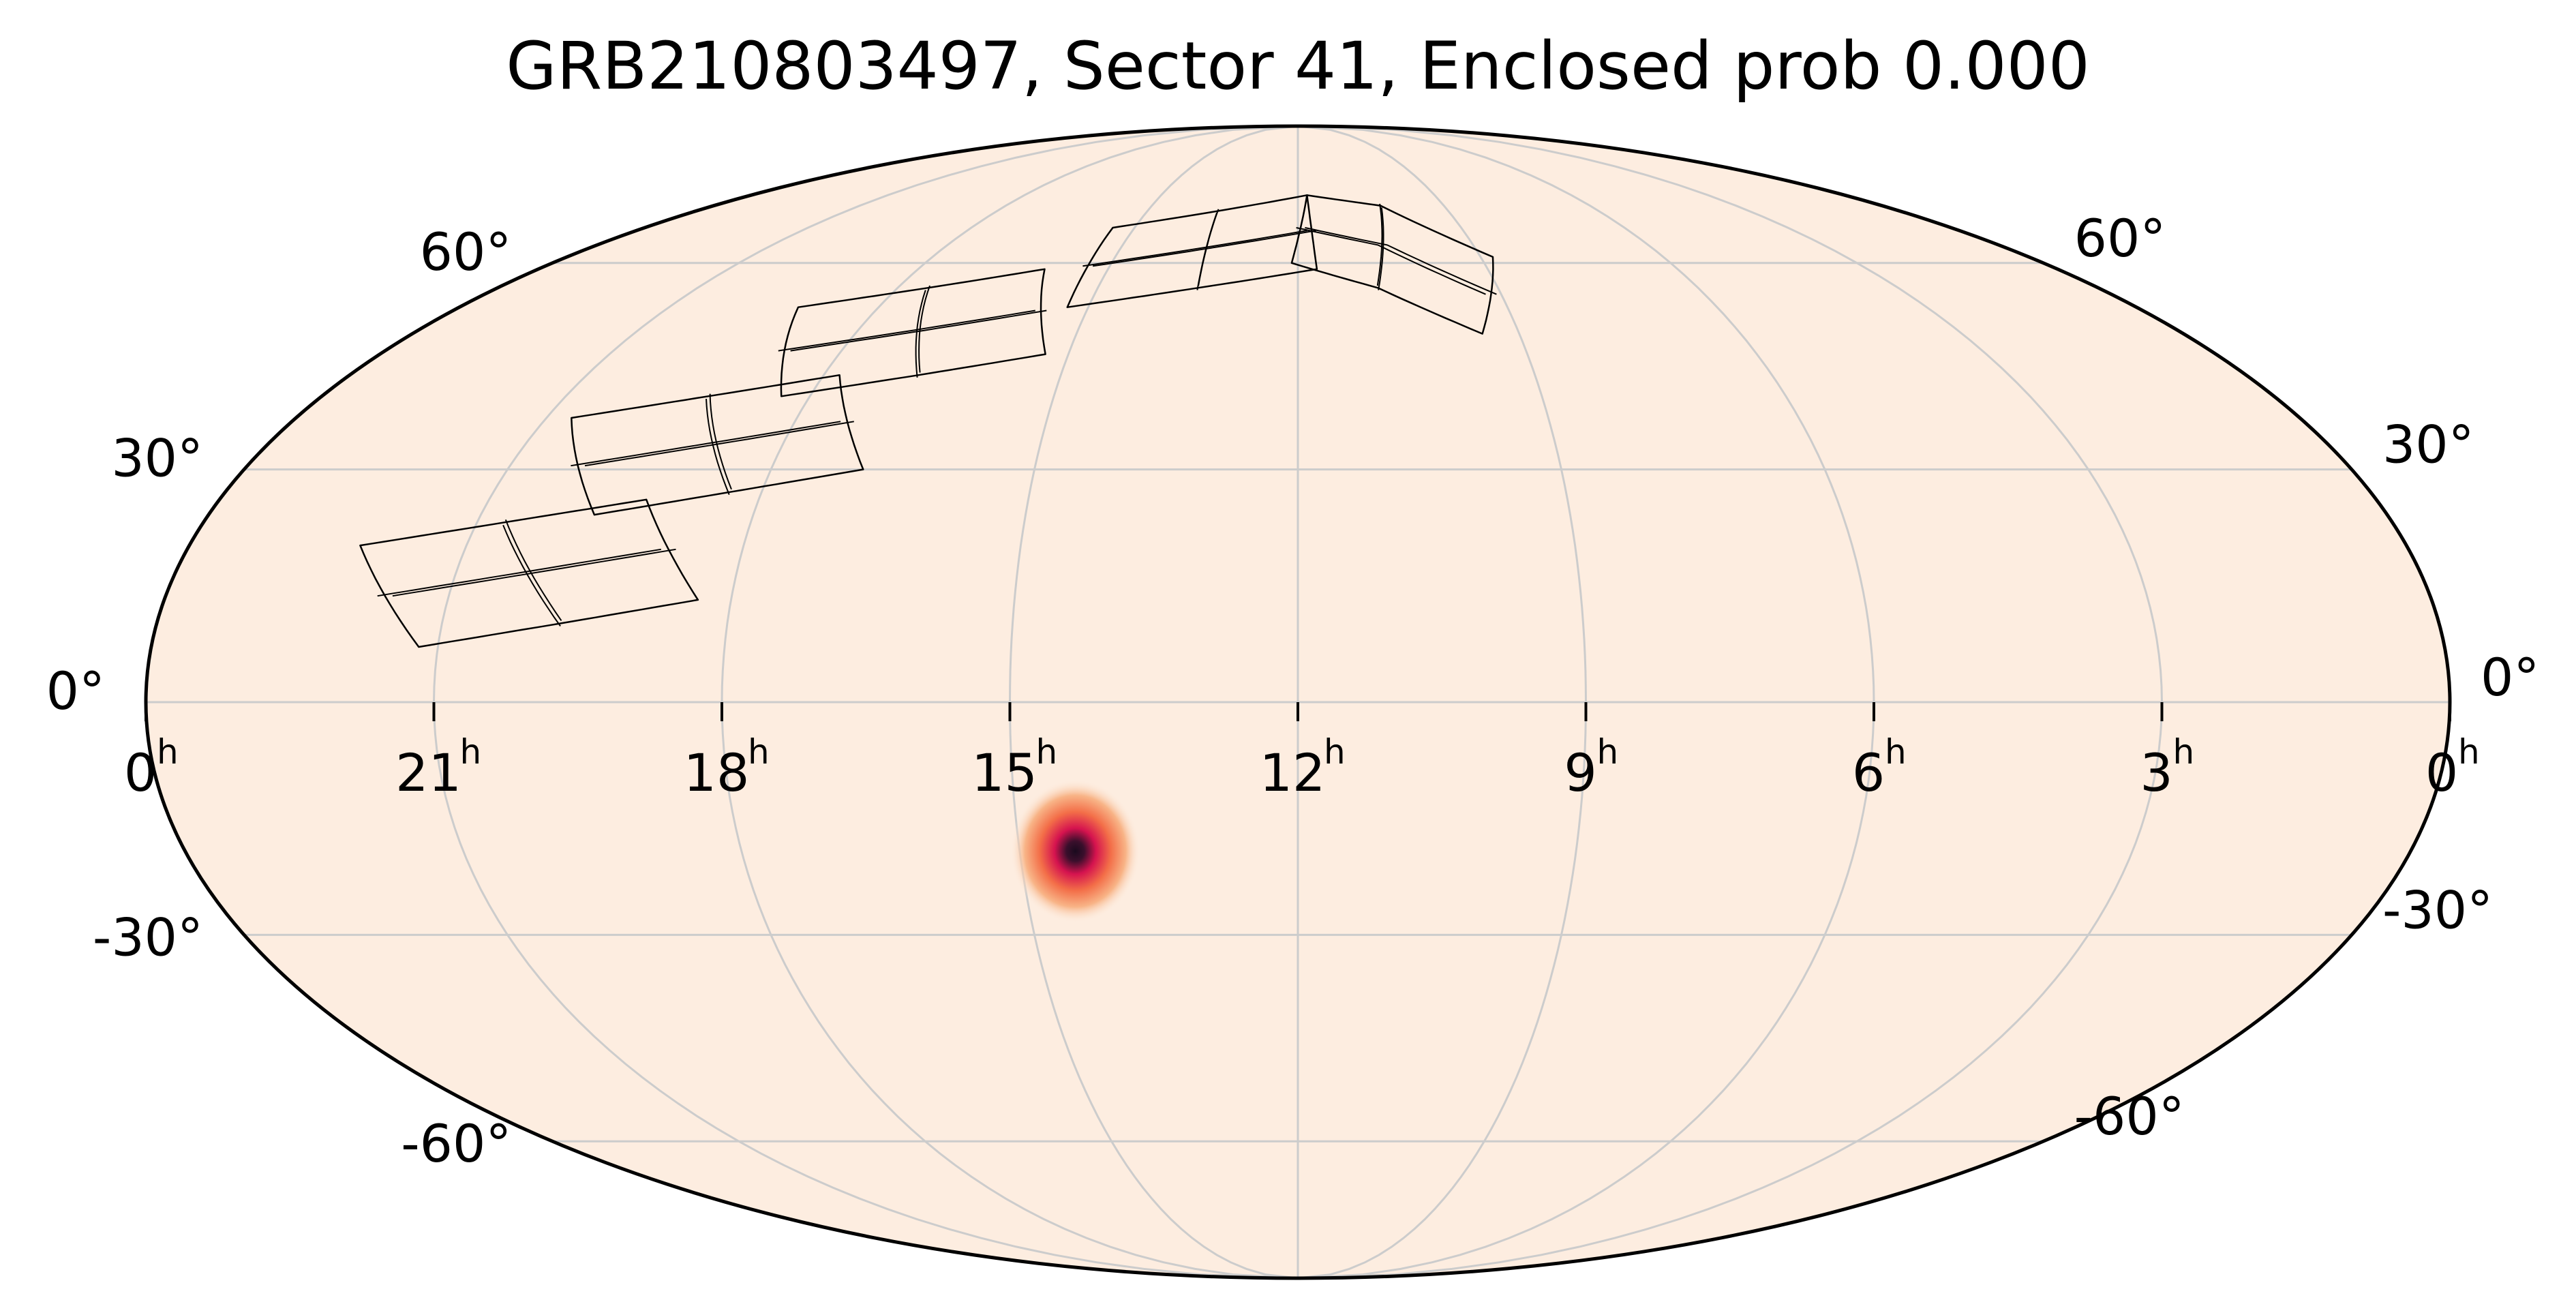 This screenshot has height=1315, width=2576. Describe the element at coordinates (2510, 677) in the screenshot. I see `dec-tick-label-right: 0°` at that location.